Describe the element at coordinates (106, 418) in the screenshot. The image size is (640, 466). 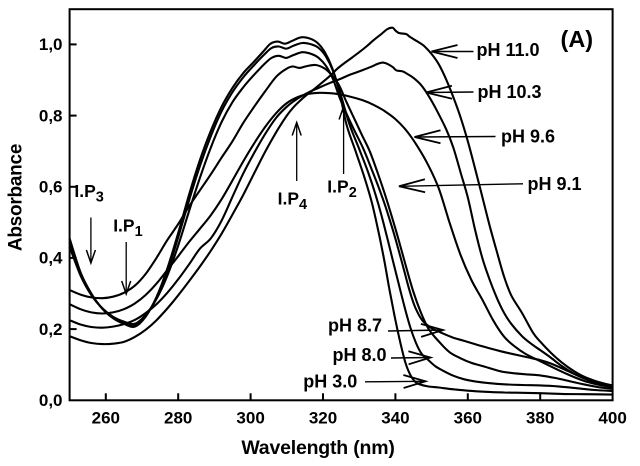
I see `svg-text: 260` at that location.